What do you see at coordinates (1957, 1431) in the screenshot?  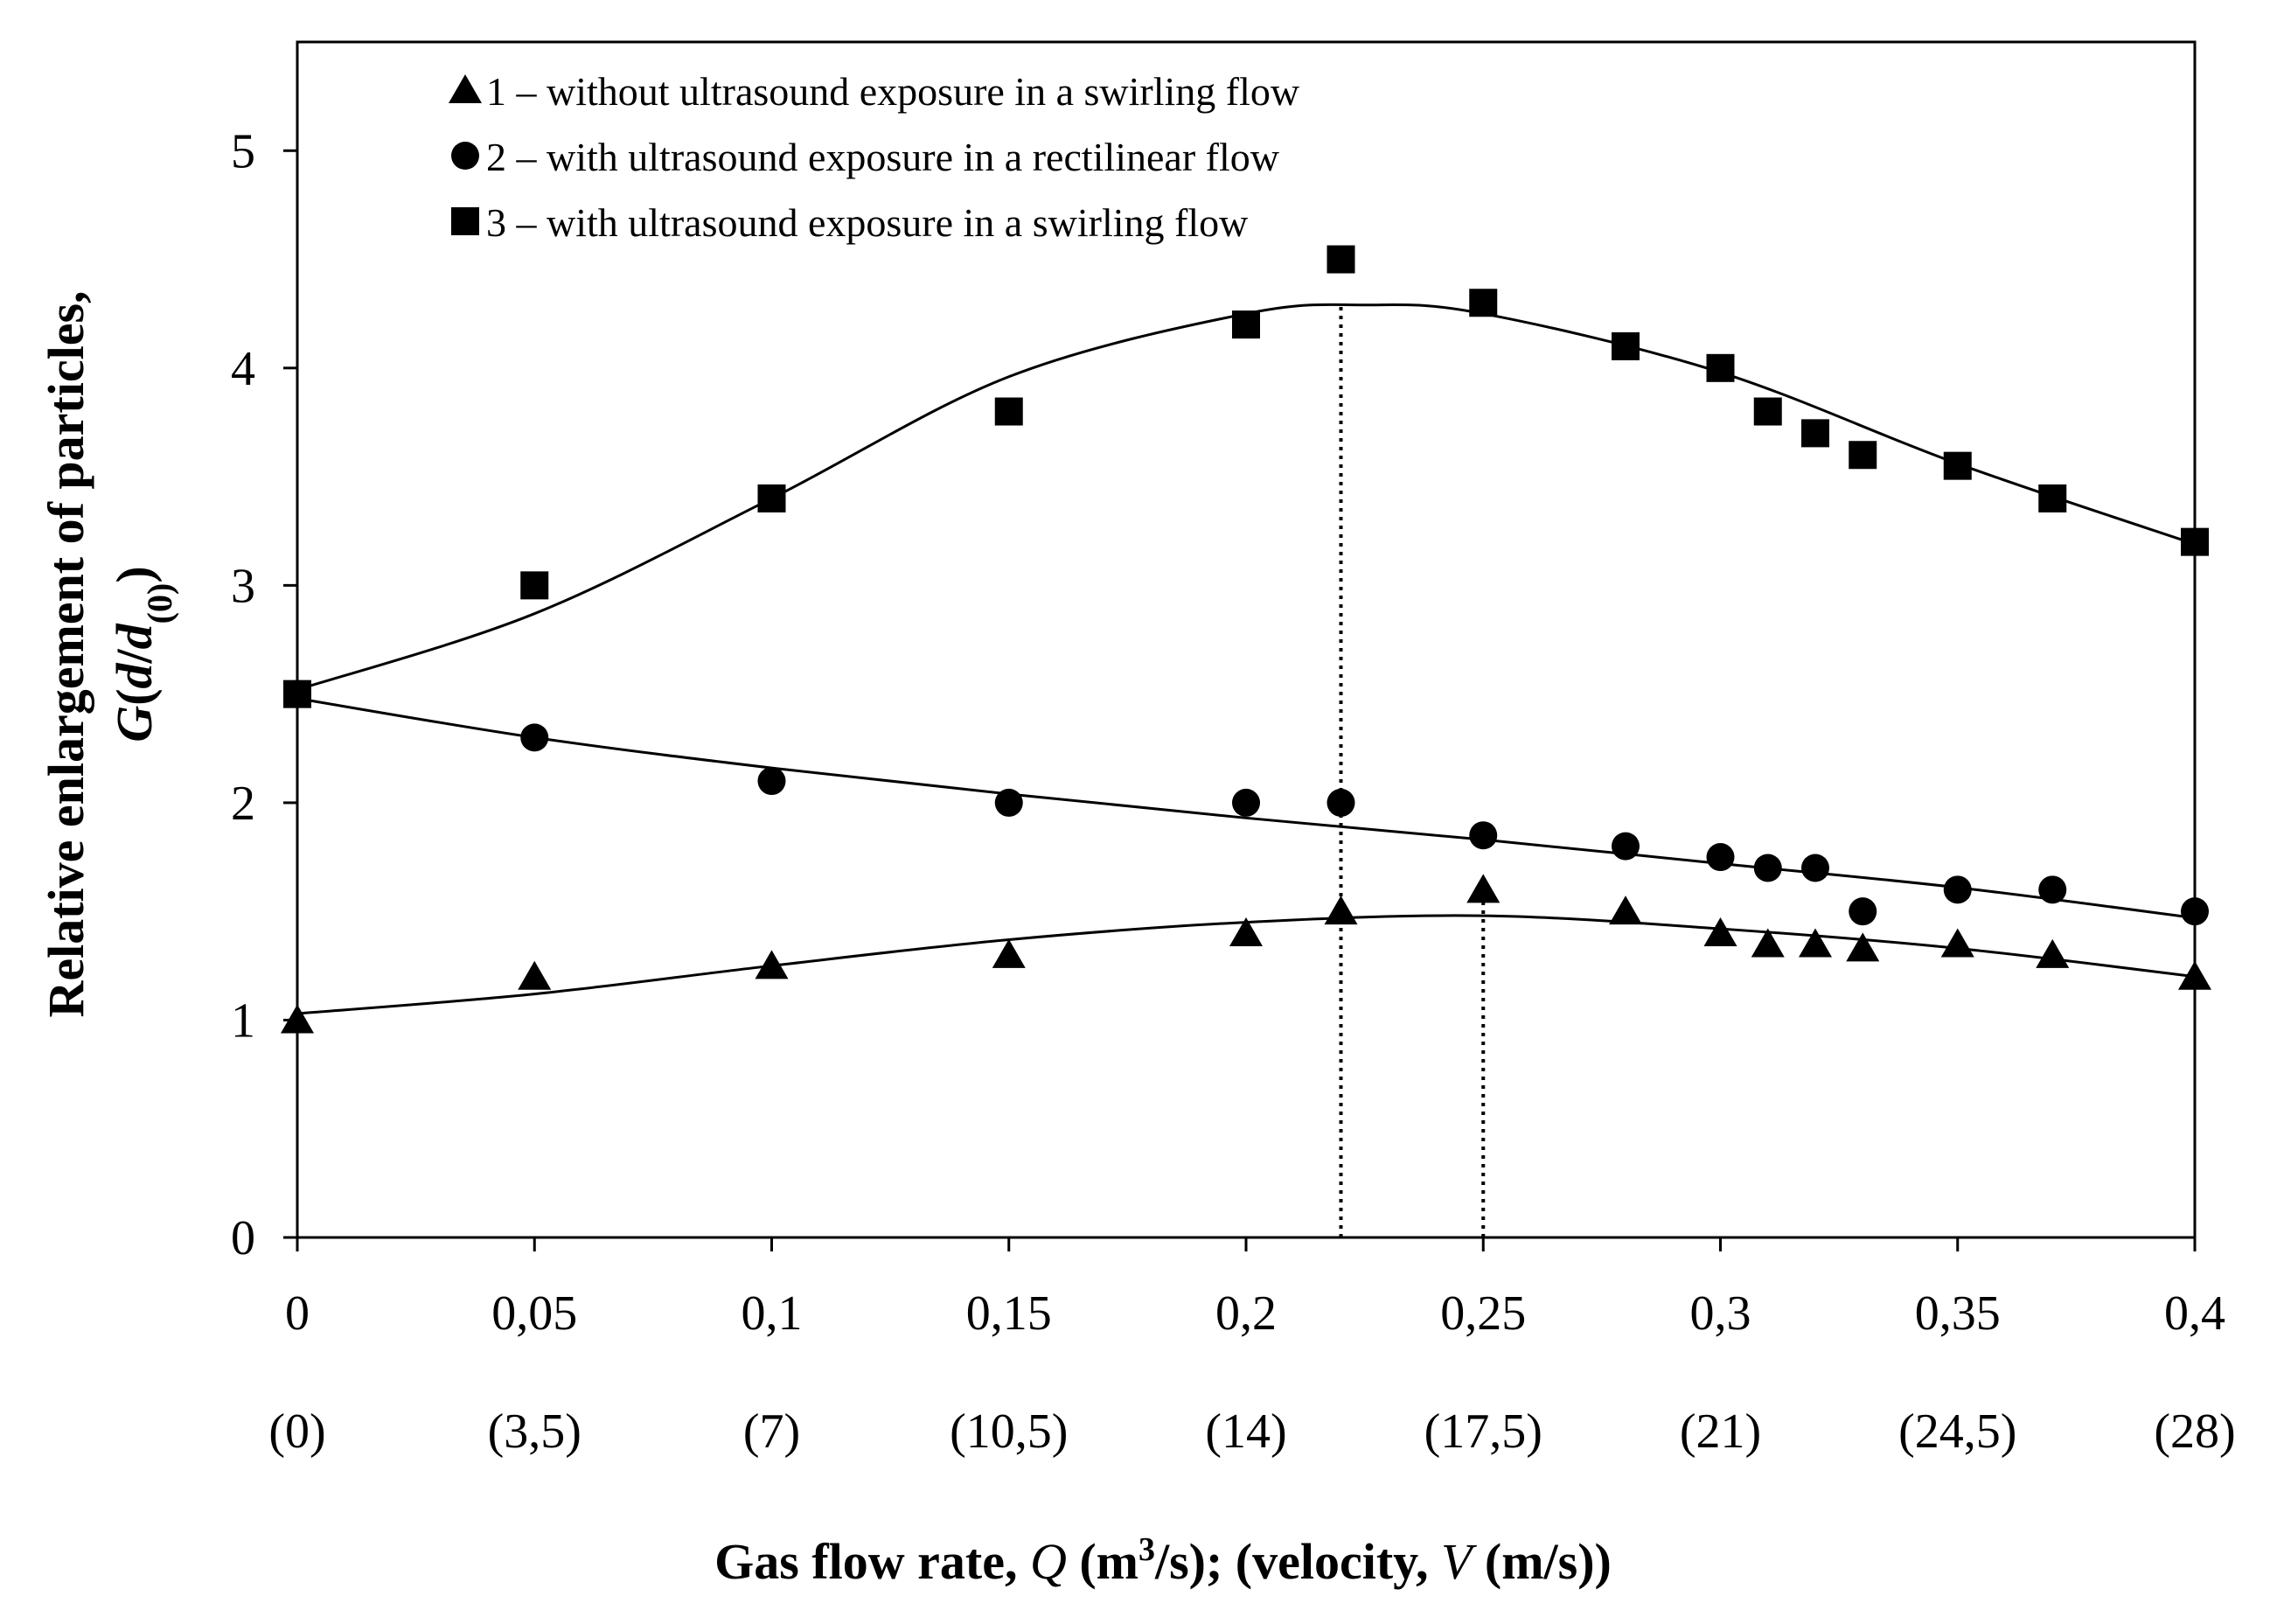 I see `velocity-tick-label: (24,5)` at bounding box center [1957, 1431].